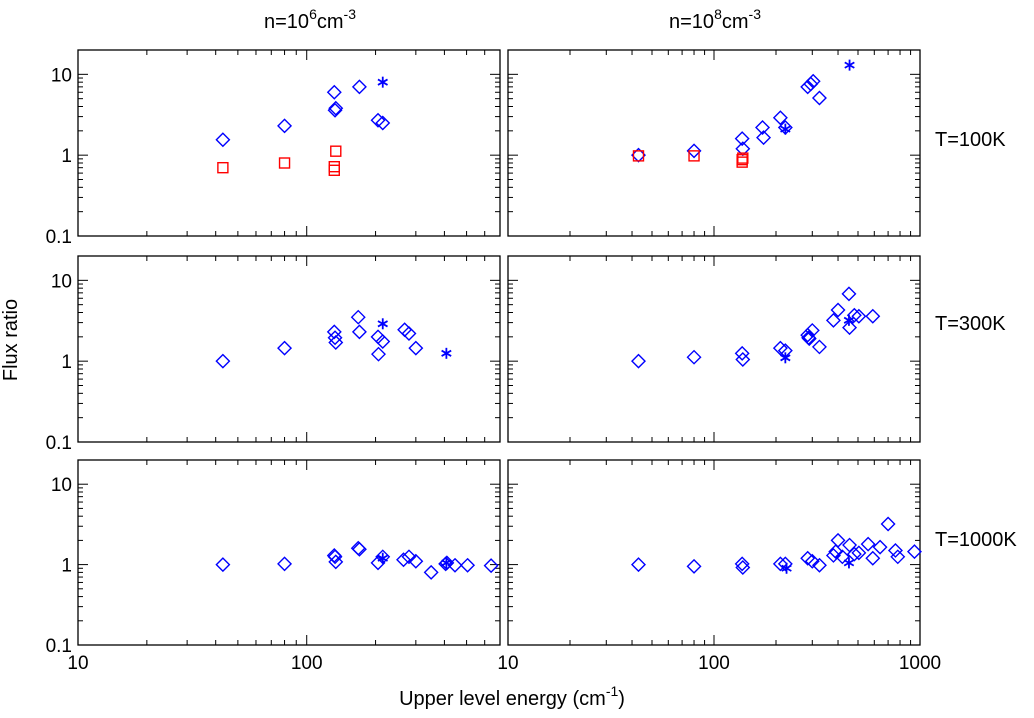 The height and width of the screenshot is (718, 1034). I want to click on panel-2-0: 0.1 1 10 10 100, so click(273, 566).